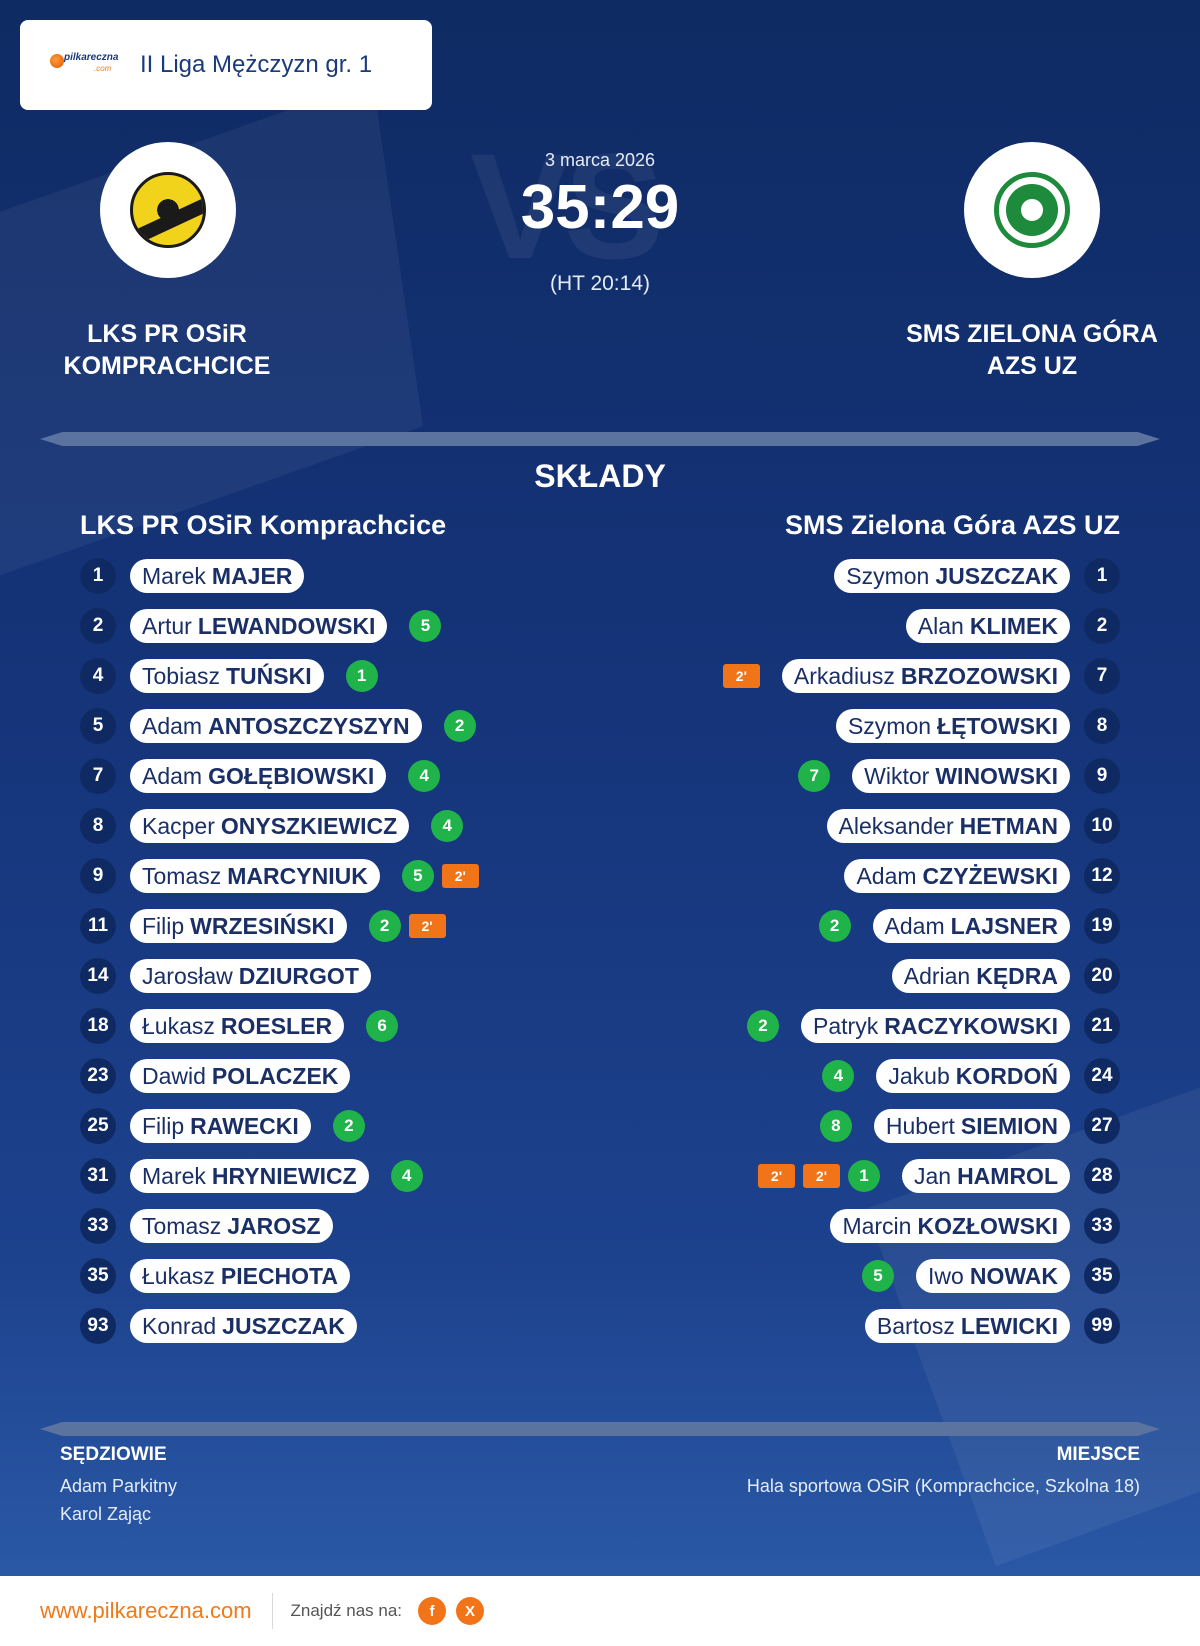 This screenshot has height=1646, width=1200. What do you see at coordinates (85, 65) in the screenshot?
I see `pilkareczna-logo: pilkareczna .com` at bounding box center [85, 65].